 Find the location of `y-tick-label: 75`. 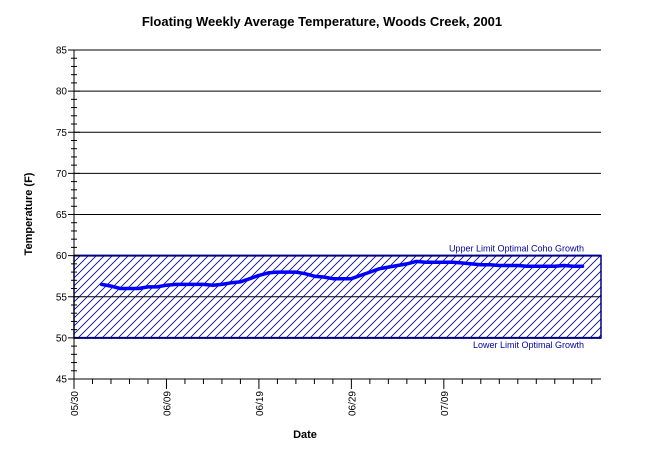

y-tick-label: 75 is located at coordinates (62, 133).